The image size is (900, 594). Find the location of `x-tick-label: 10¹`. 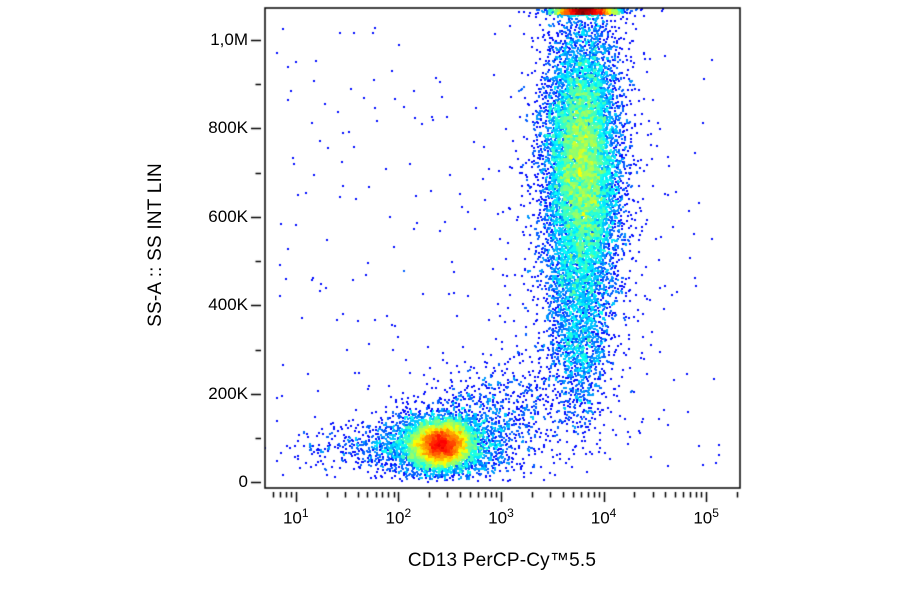

x-tick-label: 10¹ is located at coordinates (295, 517).